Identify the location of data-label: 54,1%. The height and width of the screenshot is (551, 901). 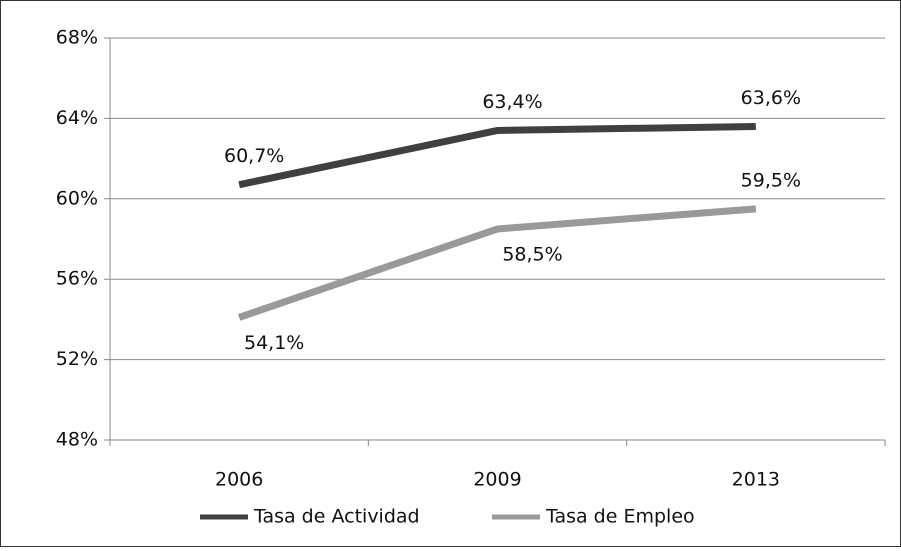
(274, 343).